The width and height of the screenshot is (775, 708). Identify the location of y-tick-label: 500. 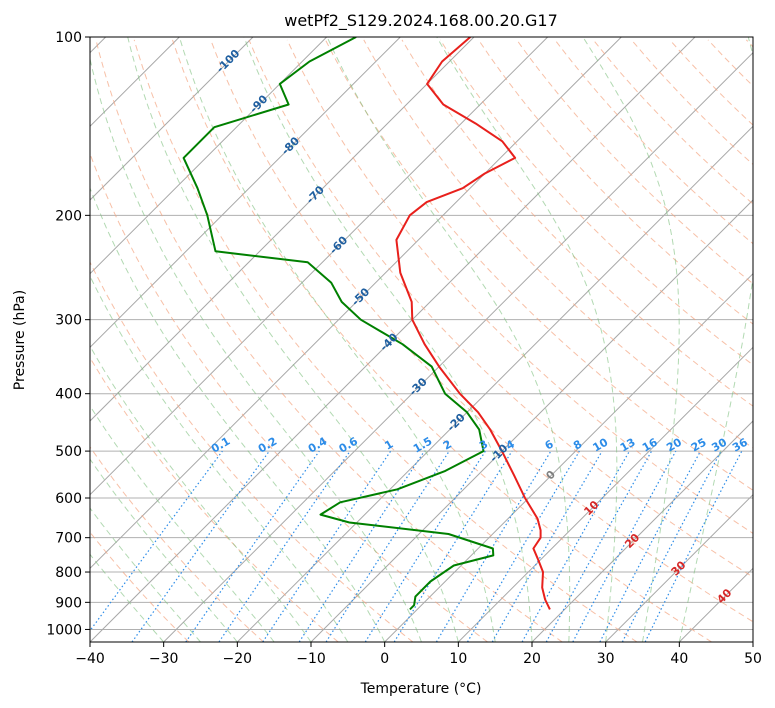
(68, 452).